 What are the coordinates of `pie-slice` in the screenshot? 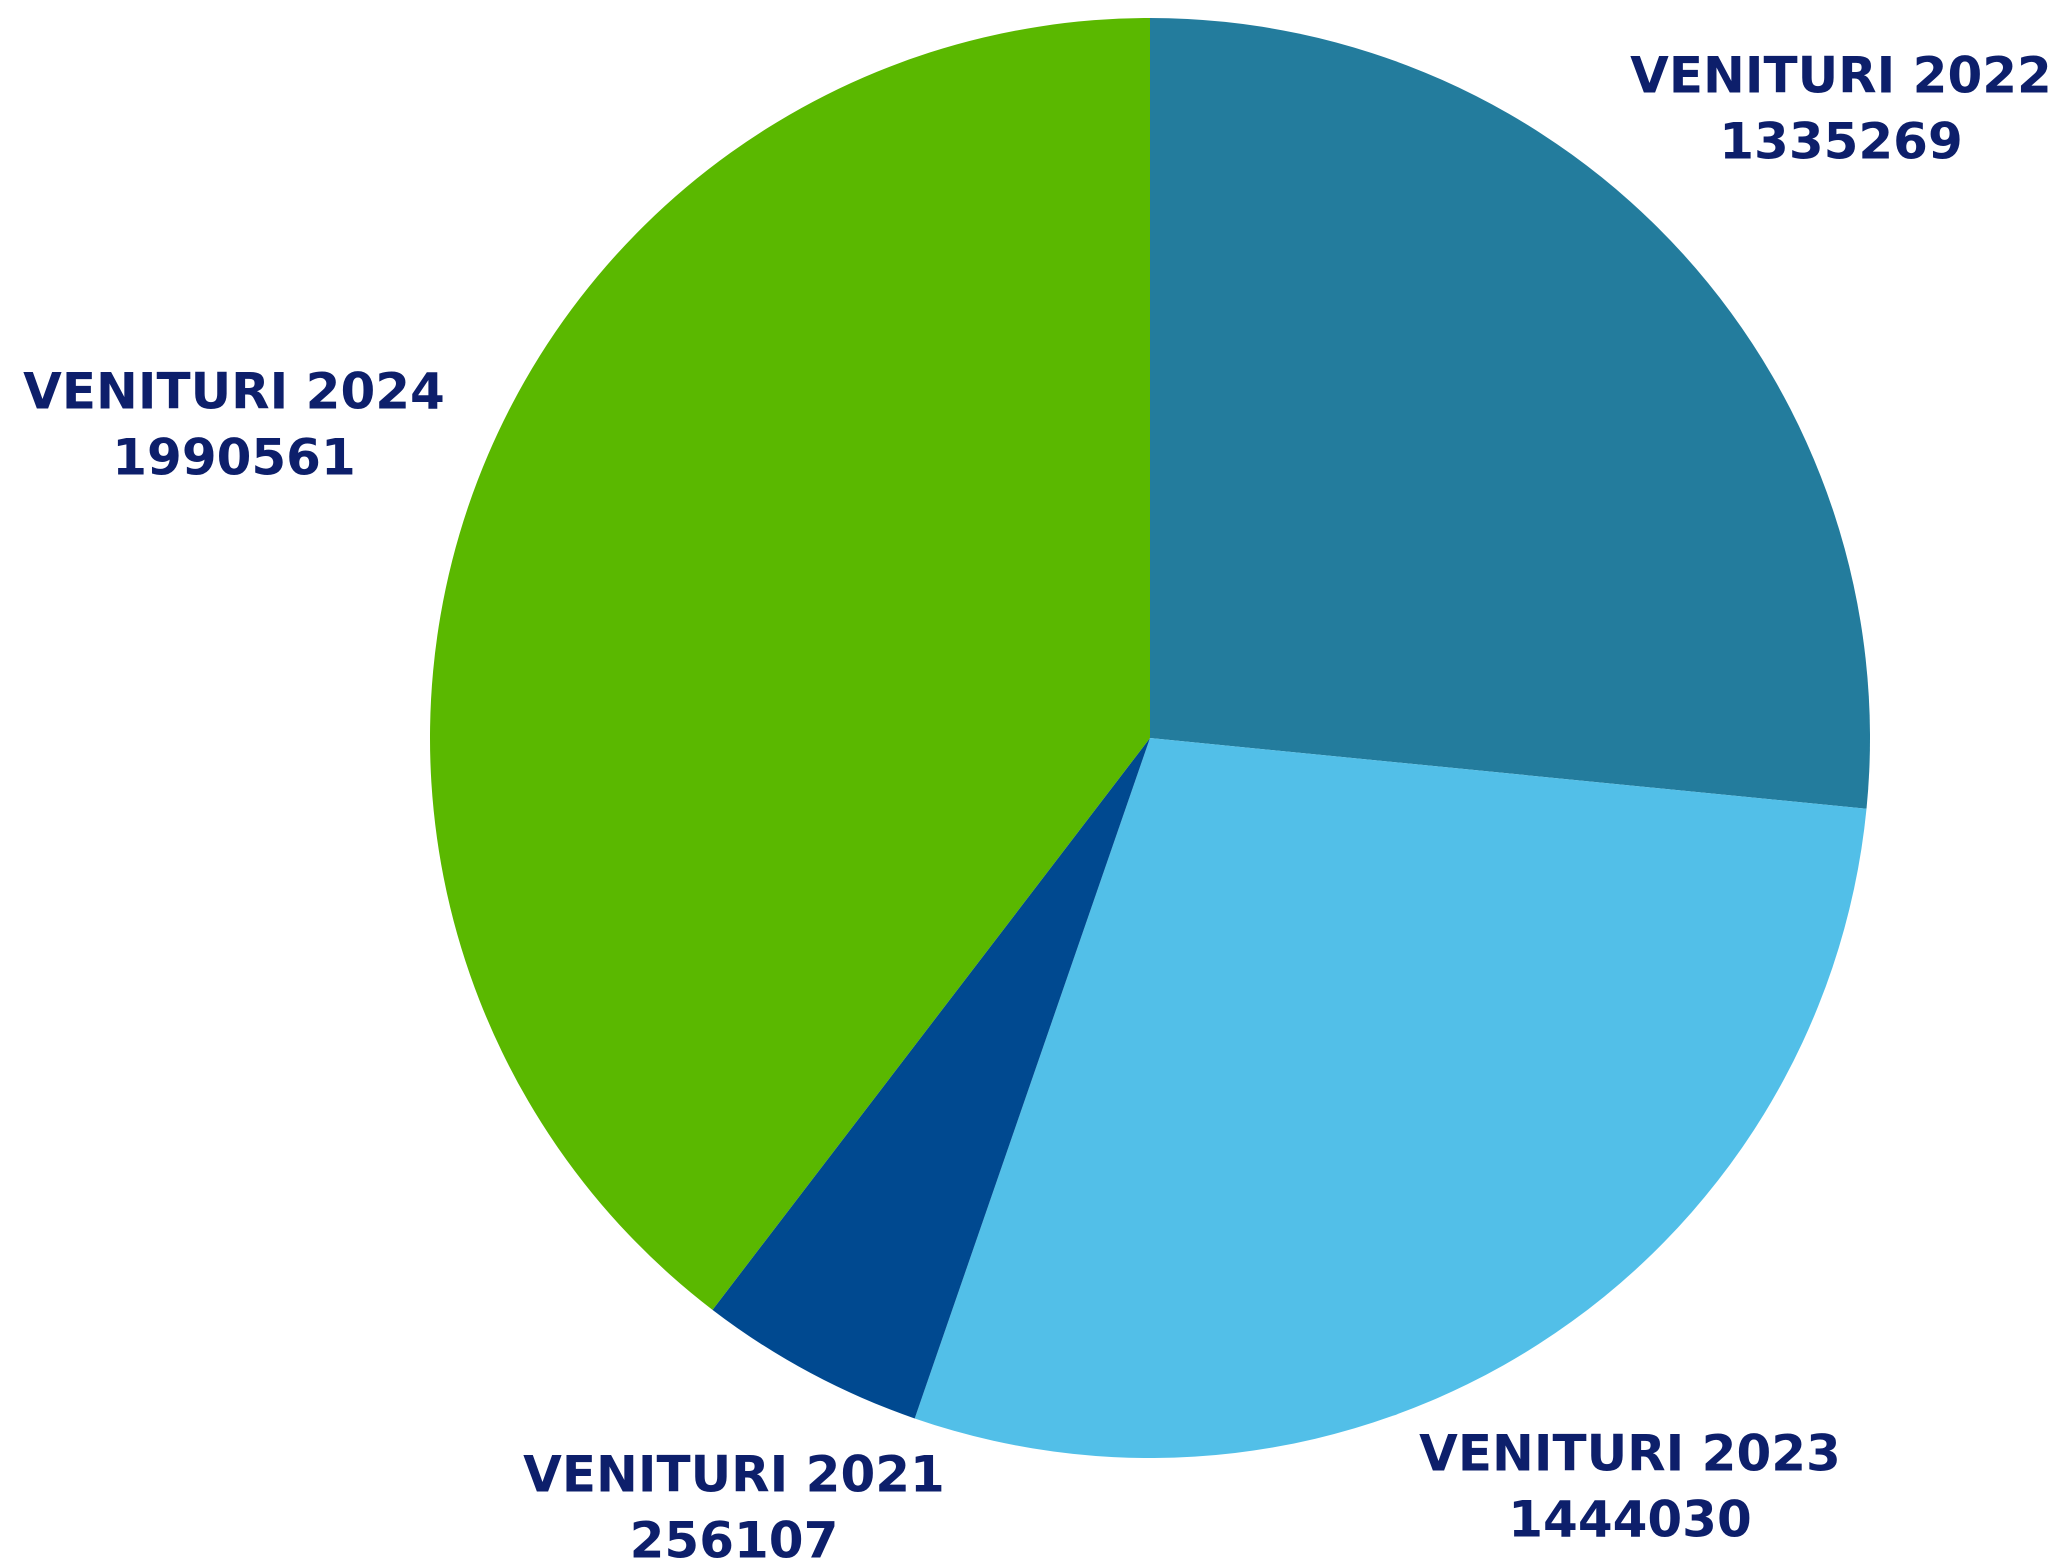 It's located at (931, 1078).